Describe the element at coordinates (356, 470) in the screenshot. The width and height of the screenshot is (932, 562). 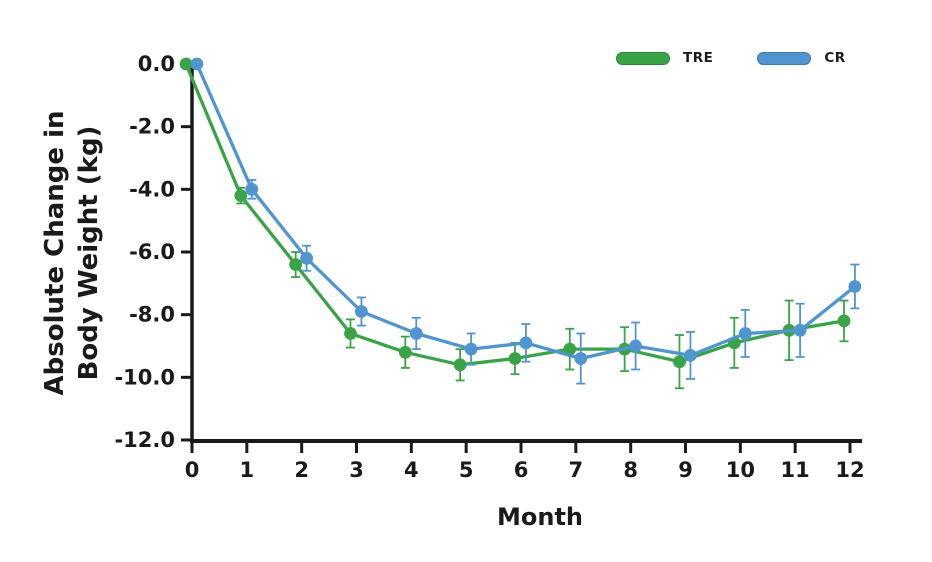
I see `x-tick-label: 3` at that location.